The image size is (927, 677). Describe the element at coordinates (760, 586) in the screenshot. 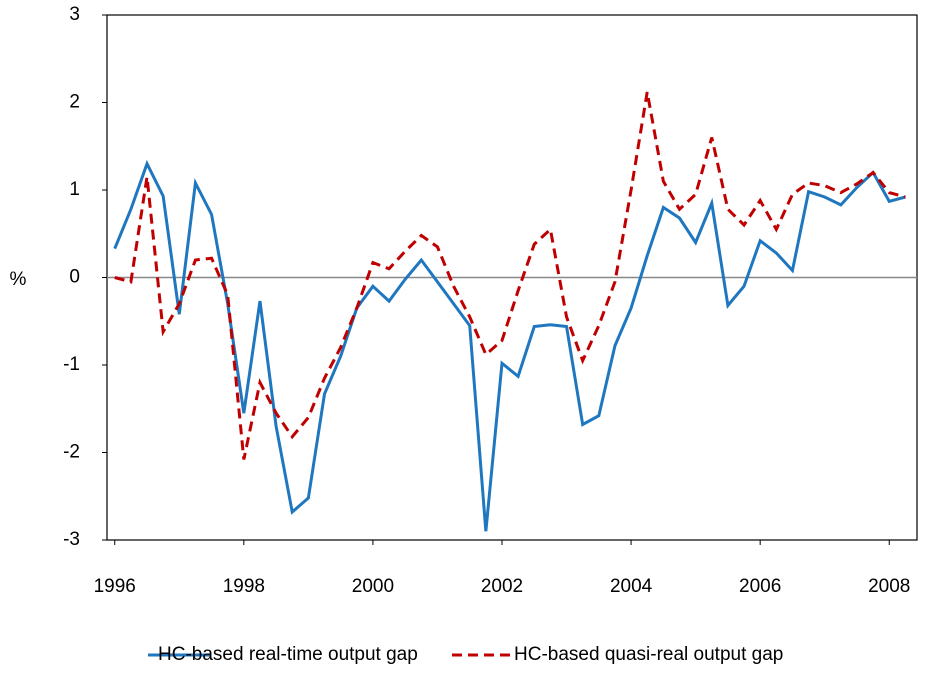

I see `x-tick-label: 2006` at that location.